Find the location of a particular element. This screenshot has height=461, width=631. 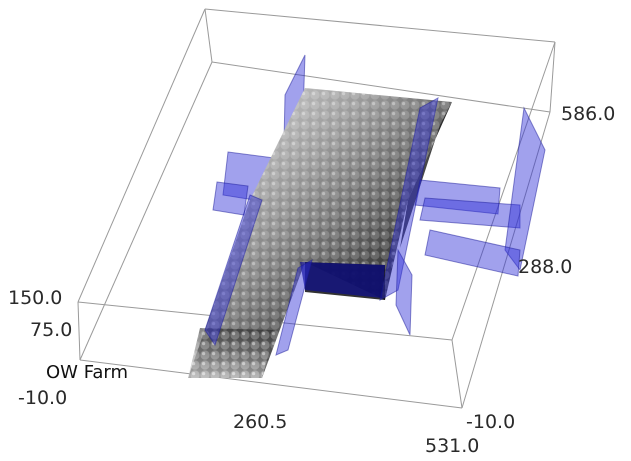

z-tick-75: 75.0 is located at coordinates (51, 330).